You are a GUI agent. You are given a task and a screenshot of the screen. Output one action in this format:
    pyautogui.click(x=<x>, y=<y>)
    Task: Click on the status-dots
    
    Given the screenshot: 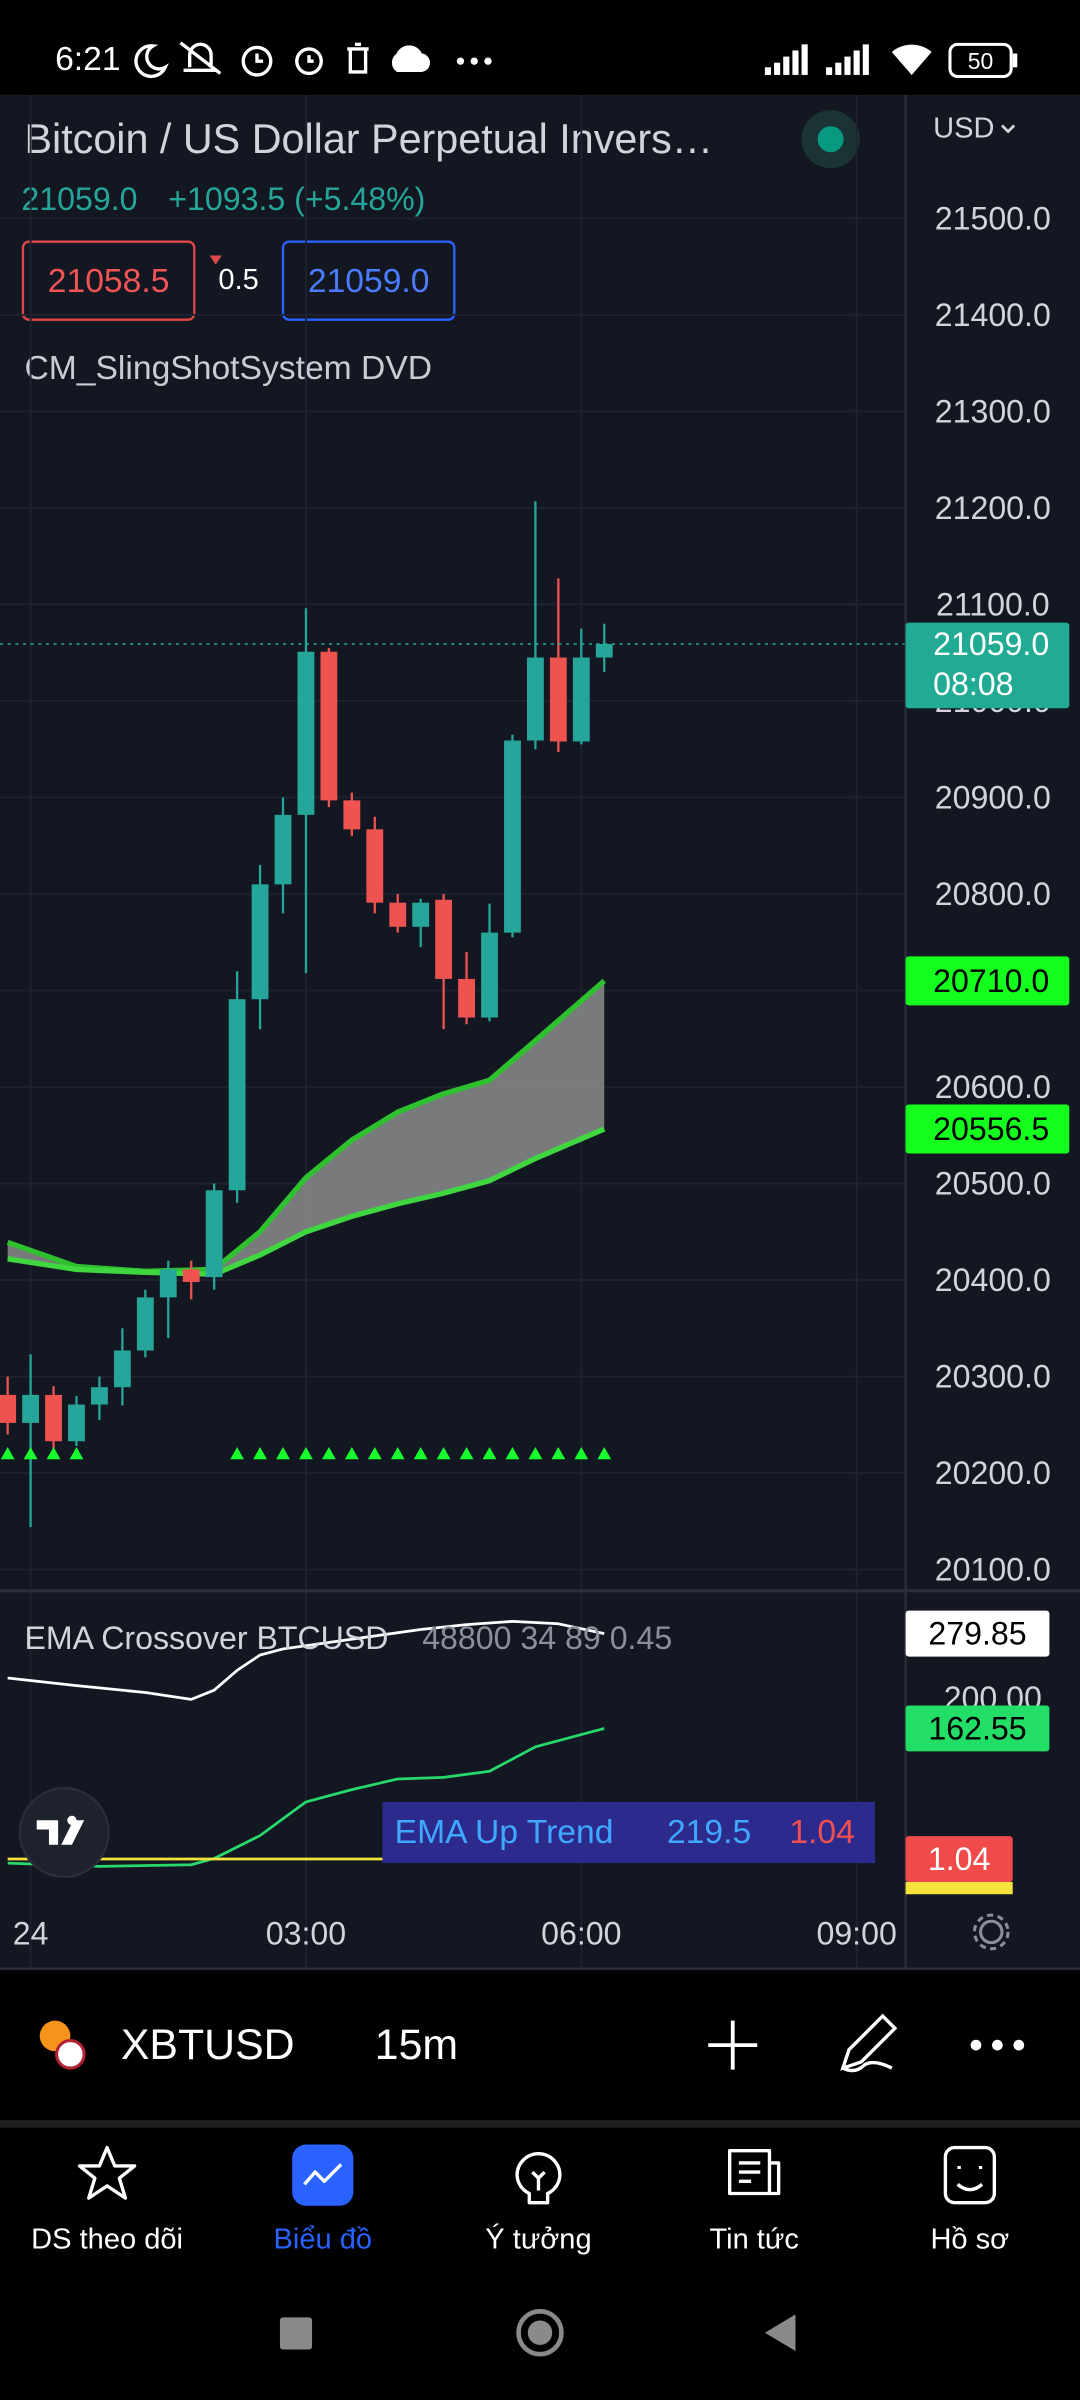 What is the action you would take?
    pyautogui.click(x=474, y=61)
    